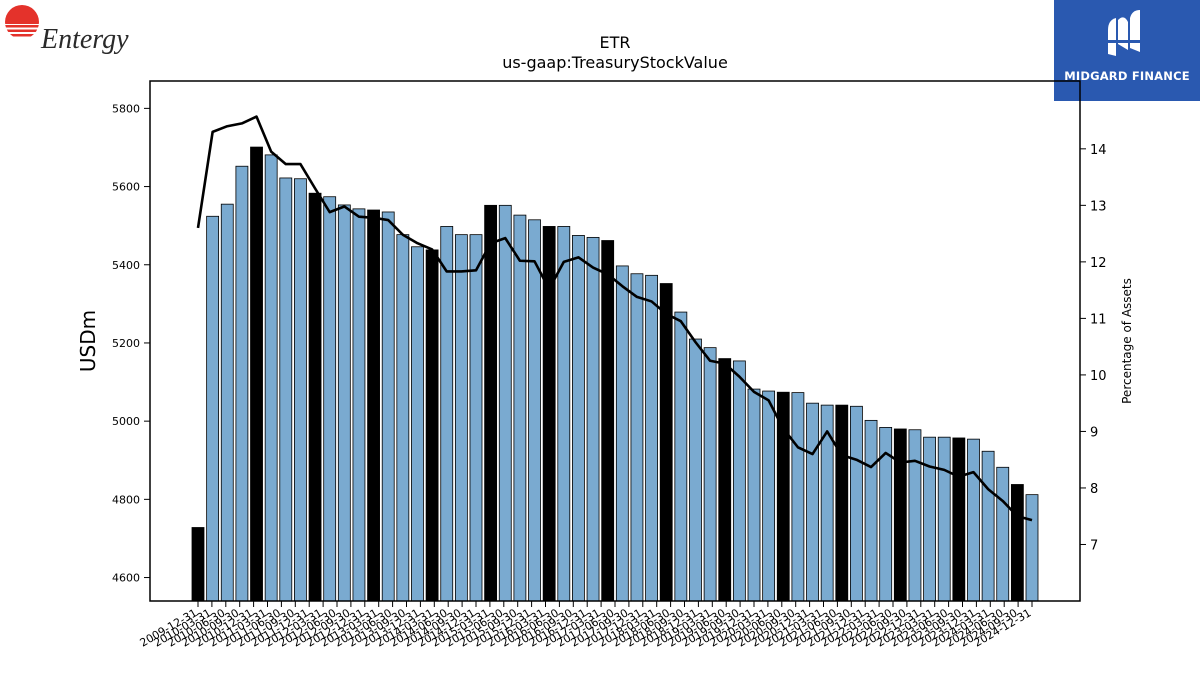 The width and height of the screenshot is (1200, 675). Describe the element at coordinates (84, 39) in the screenshot. I see `entergy-logo-text: Entergy` at that location.